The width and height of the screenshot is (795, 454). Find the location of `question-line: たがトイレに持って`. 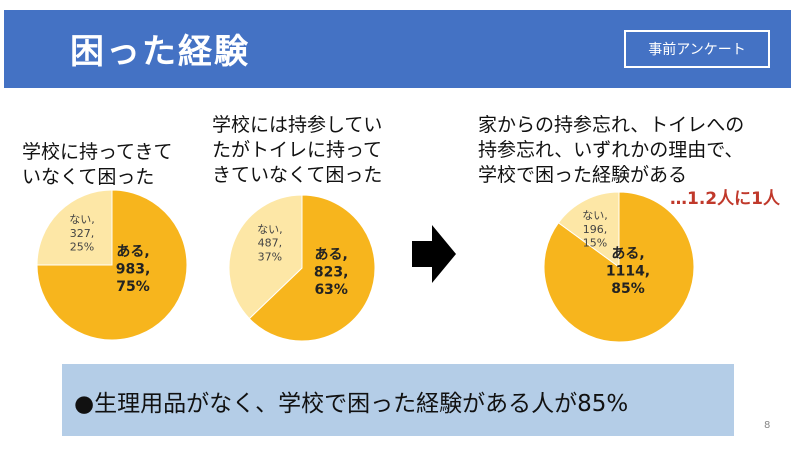

question-line: たがトイレに持って is located at coordinates (297, 150).